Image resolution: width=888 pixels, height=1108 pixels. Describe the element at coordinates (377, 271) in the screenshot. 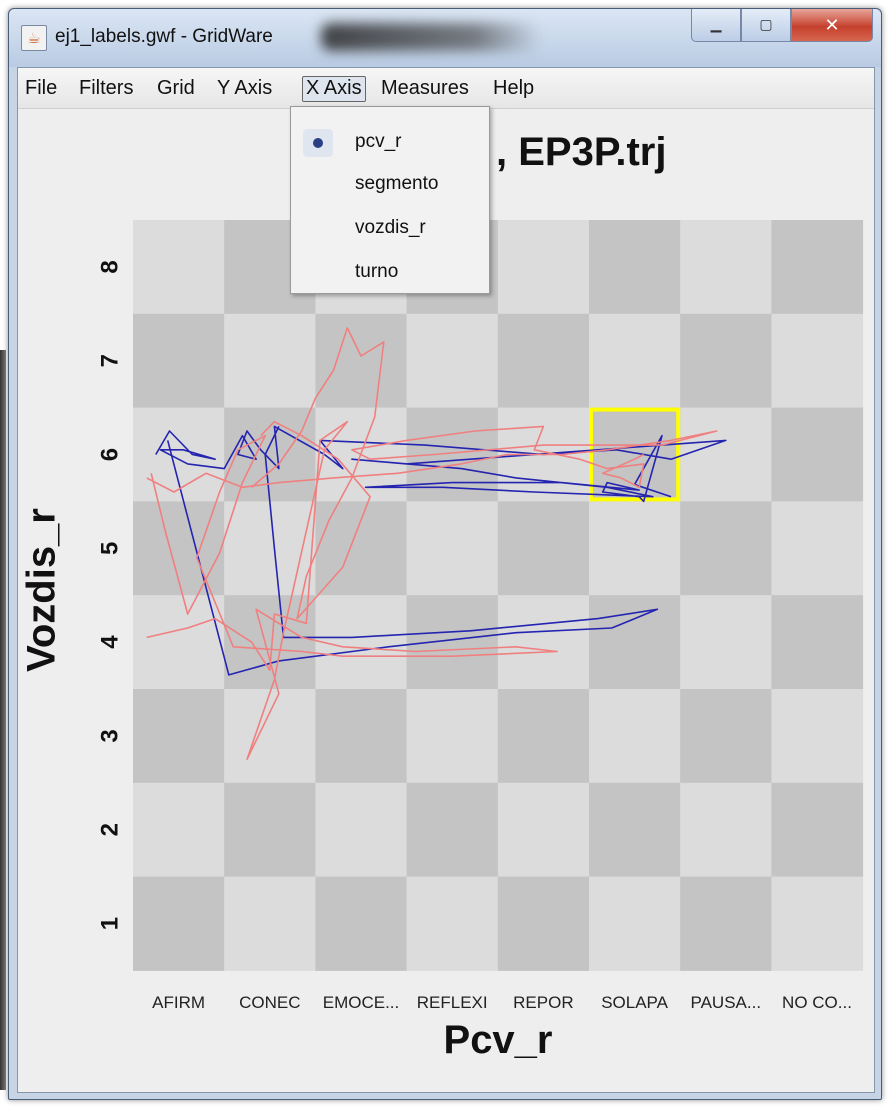

I see `option-label: turno` at that location.